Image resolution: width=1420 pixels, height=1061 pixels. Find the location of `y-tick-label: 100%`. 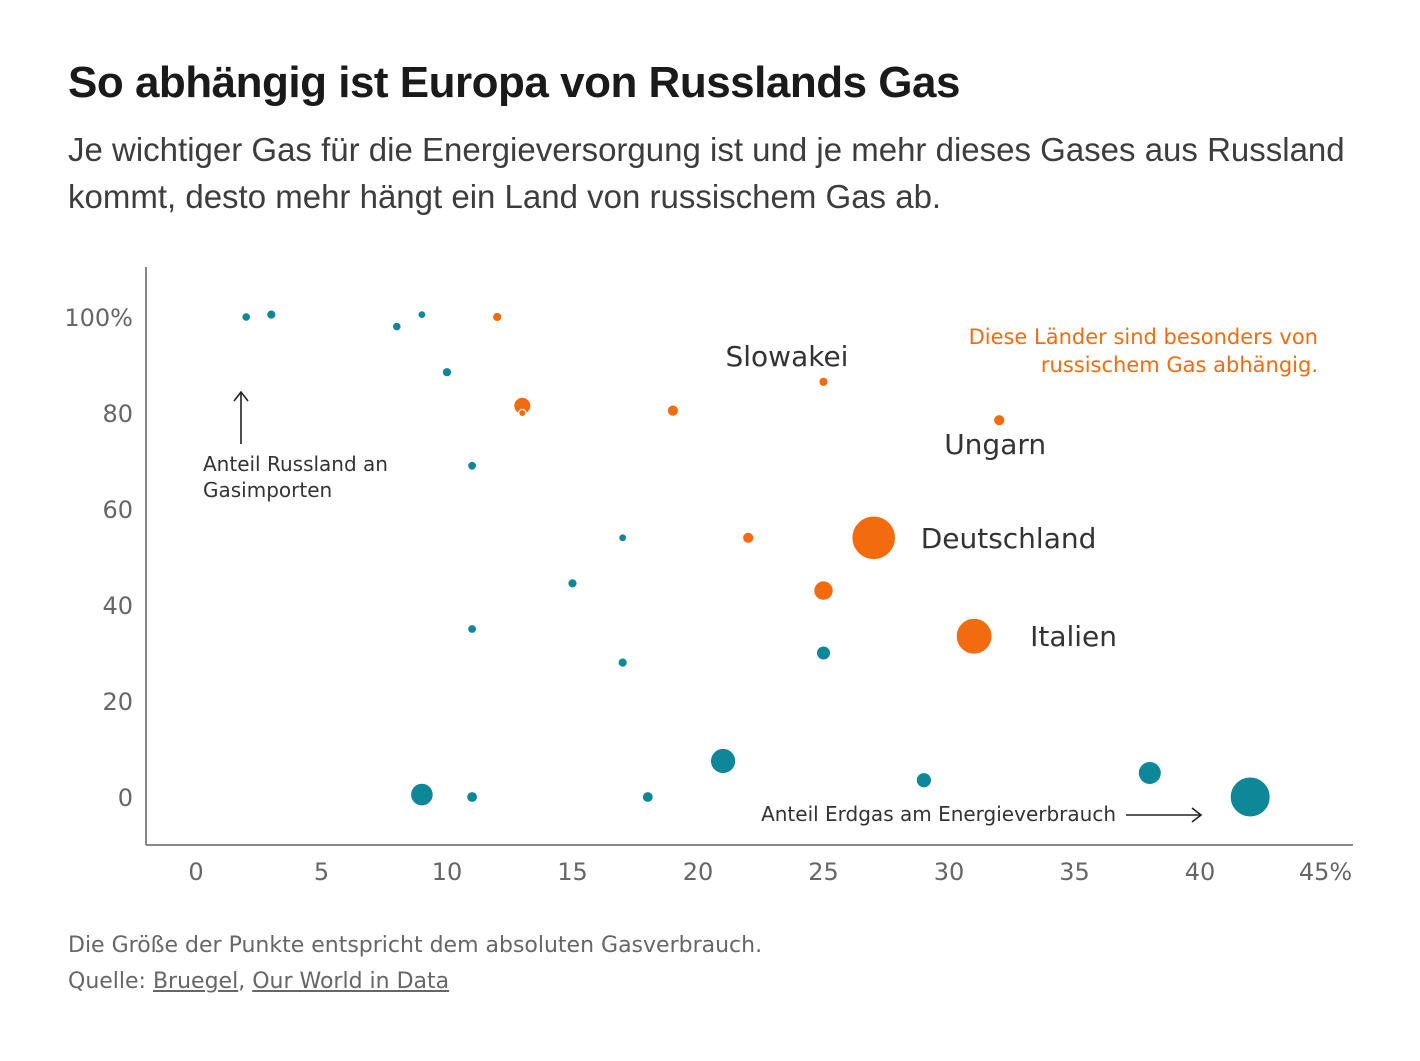

y-tick-label: 100% is located at coordinates (98, 318).